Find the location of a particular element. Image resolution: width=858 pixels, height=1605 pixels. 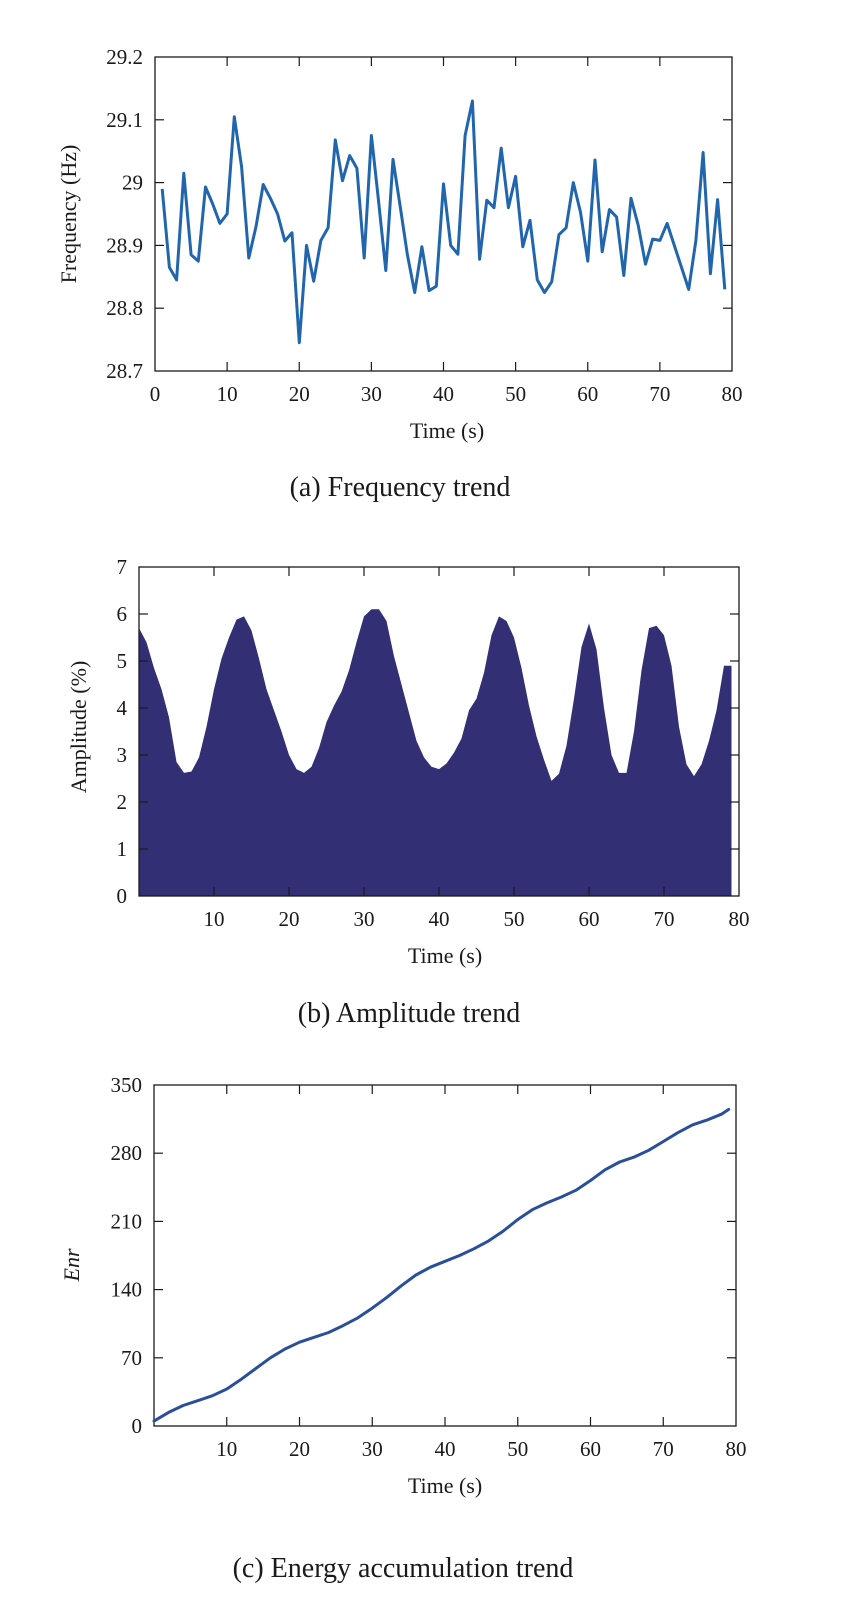

chart-c-series-line is located at coordinates (441, 1265).